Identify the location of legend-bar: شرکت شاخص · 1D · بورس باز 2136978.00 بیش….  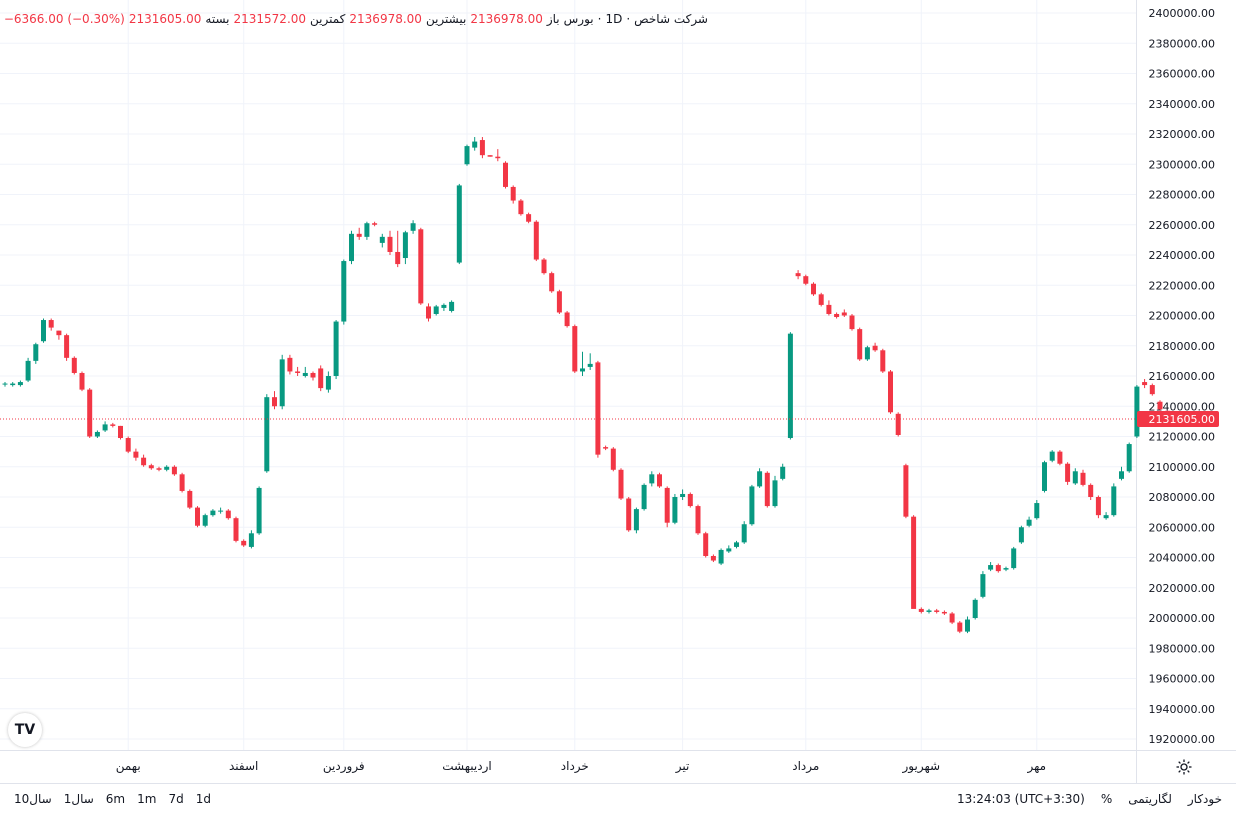
(356, 19).